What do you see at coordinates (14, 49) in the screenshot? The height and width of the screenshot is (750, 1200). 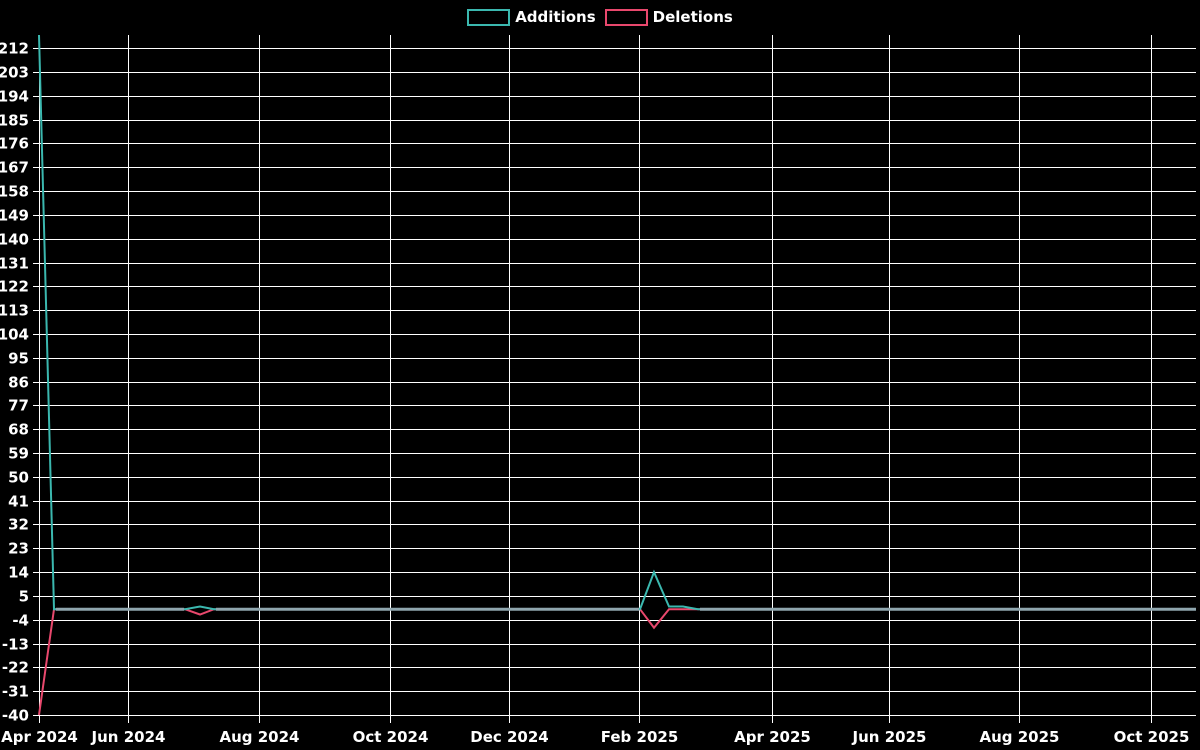 I see `y-axis-tick-label: 212` at bounding box center [14, 49].